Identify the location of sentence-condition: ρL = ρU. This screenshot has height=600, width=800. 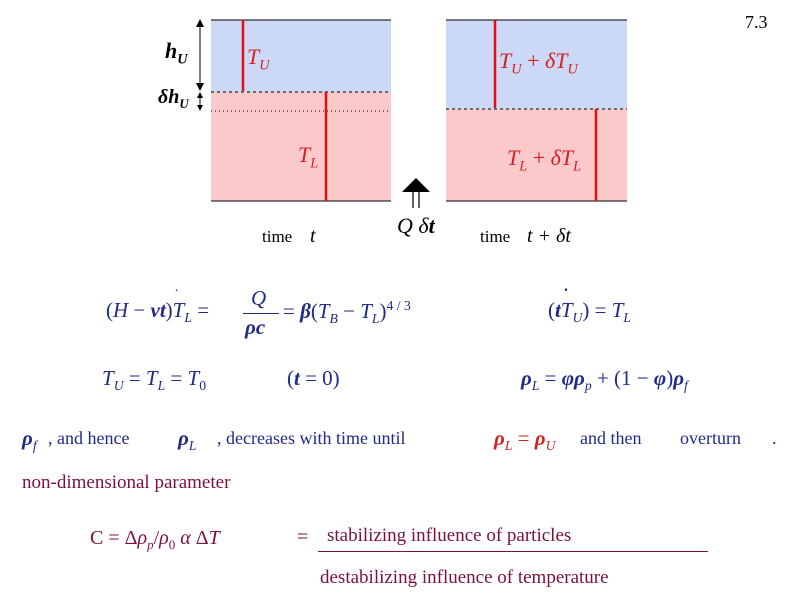
(525, 440).